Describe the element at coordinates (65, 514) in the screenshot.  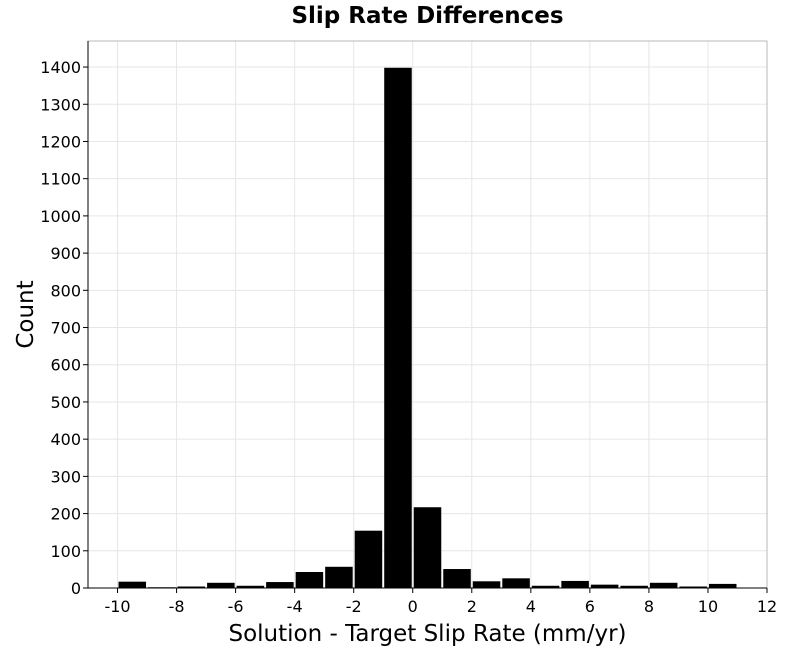
I see `y-tick-label: 200` at that location.